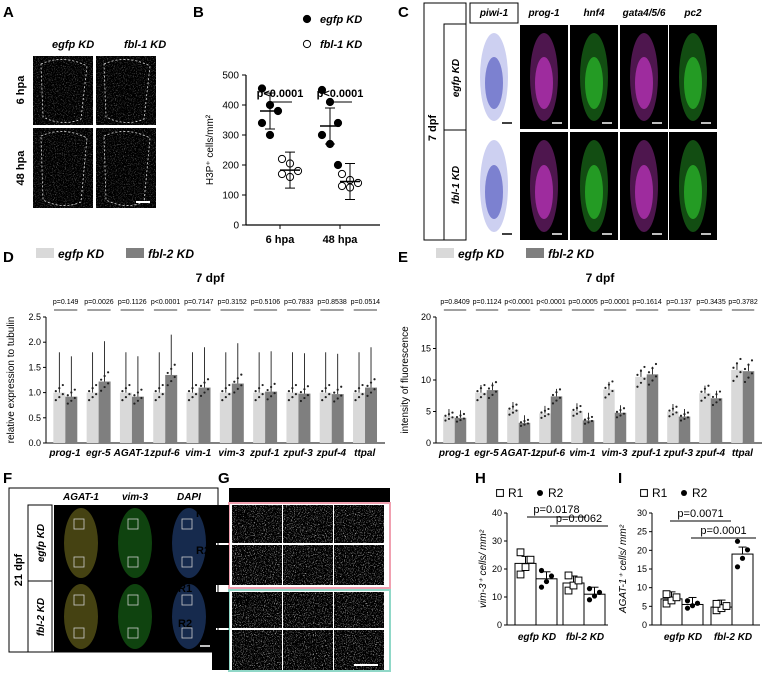 The width and height of the screenshot is (767, 674). I want to click on legend-swatch-egfp, so click(445, 253).